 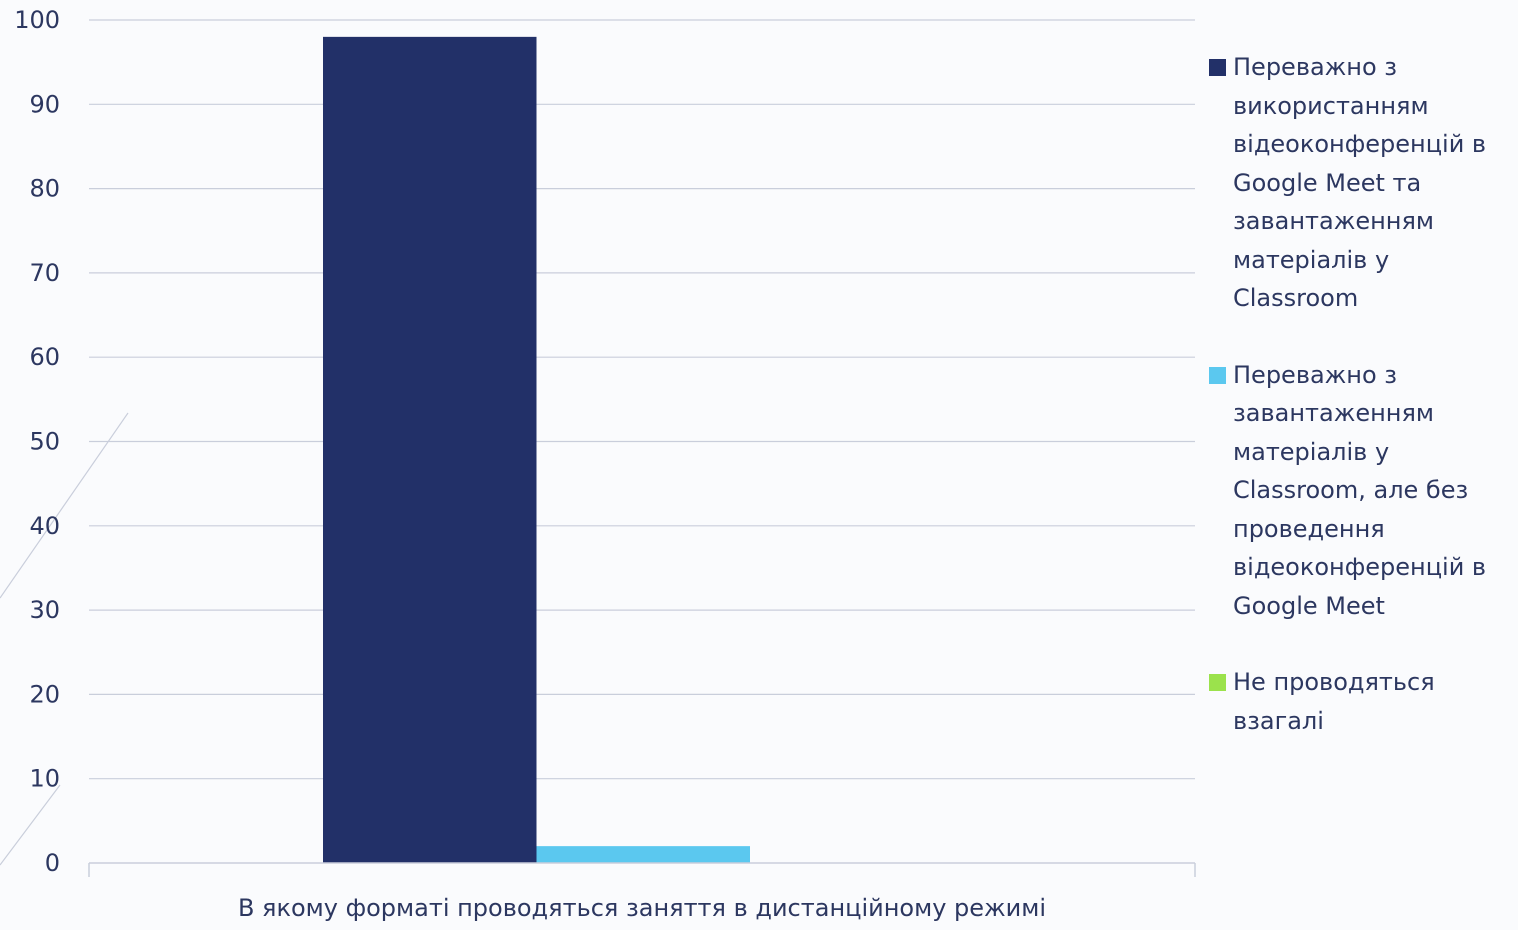 I want to click on y-tick-label-80: 80, so click(x=44, y=189).